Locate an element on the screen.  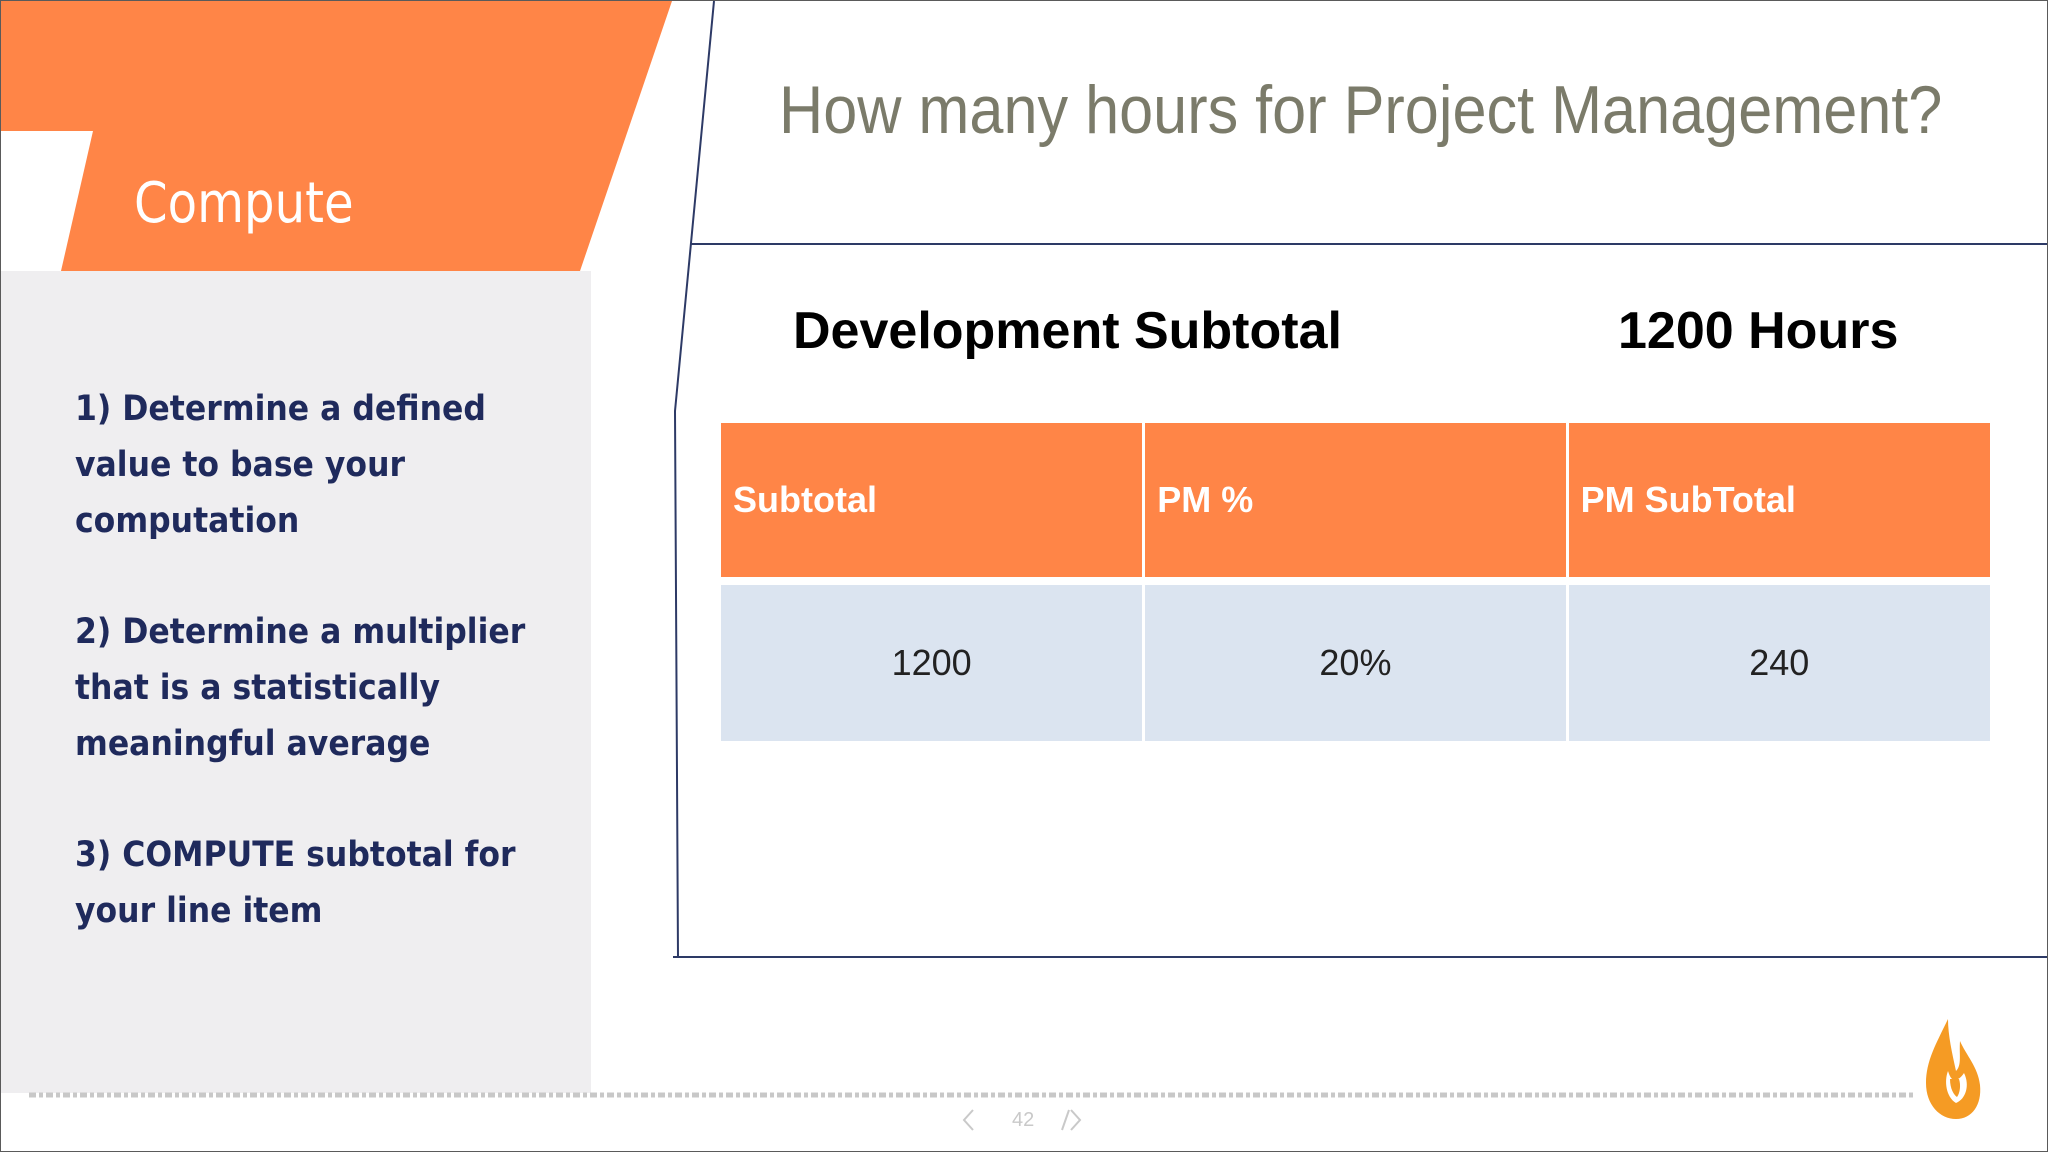
header-subtotal: Subtotal is located at coordinates (932, 500).